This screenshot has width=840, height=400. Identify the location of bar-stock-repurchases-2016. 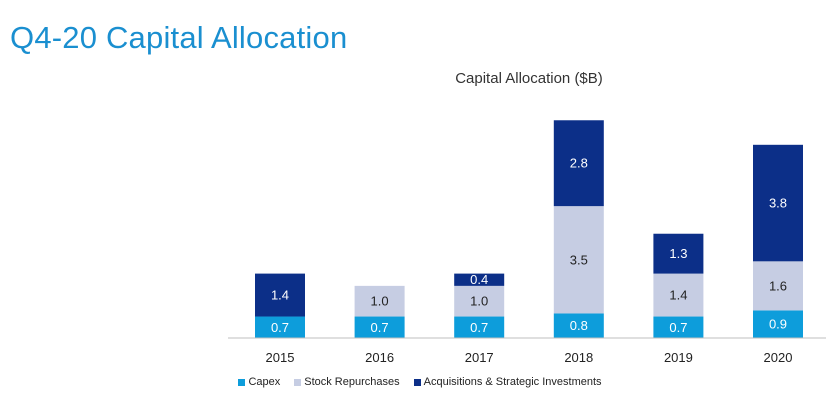
(379, 301).